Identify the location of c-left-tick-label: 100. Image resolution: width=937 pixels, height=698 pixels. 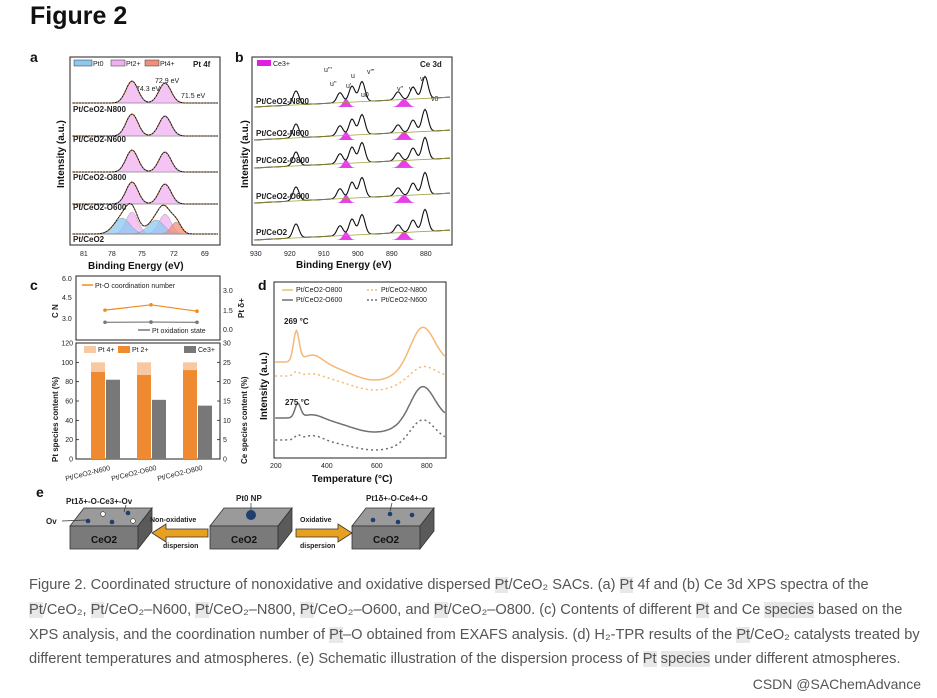
(67, 363).